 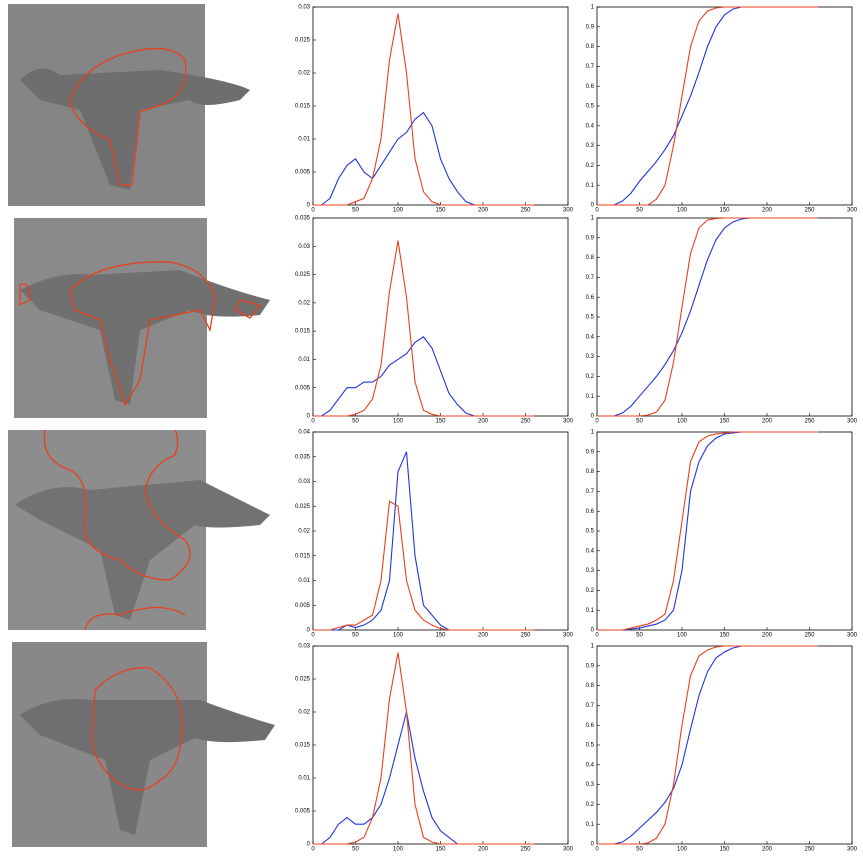 I want to click on y-tick-label: 0.04, so click(x=304, y=433).